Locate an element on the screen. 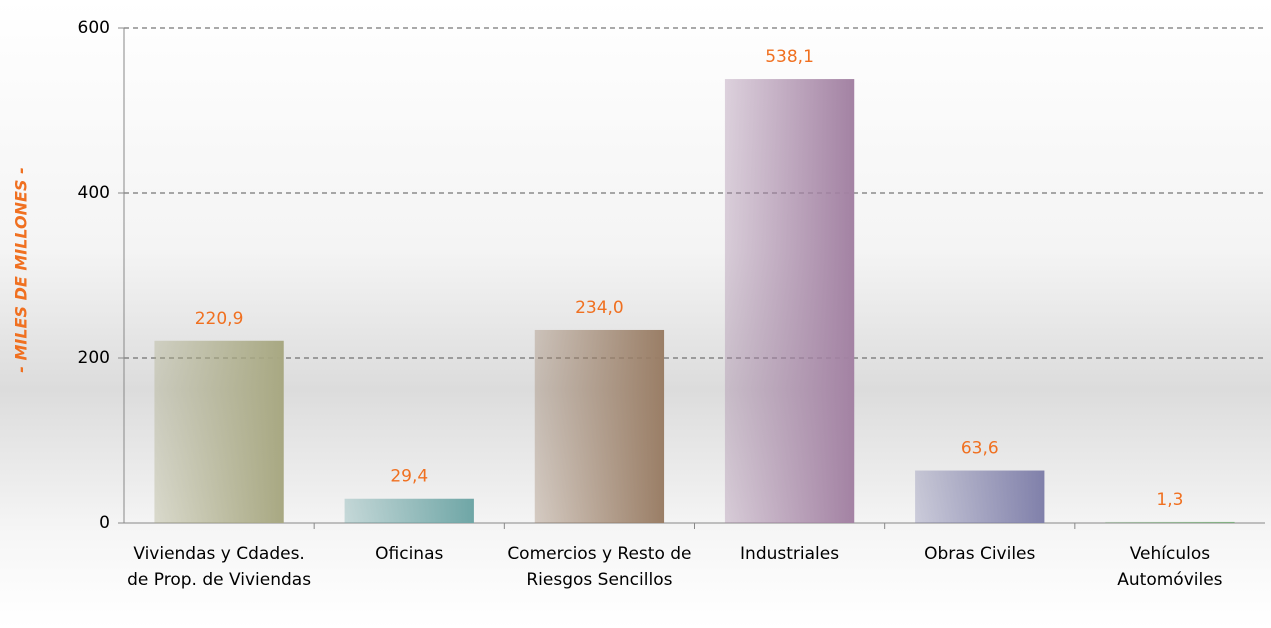  x-tick-label: Oficinas is located at coordinates (409, 554).